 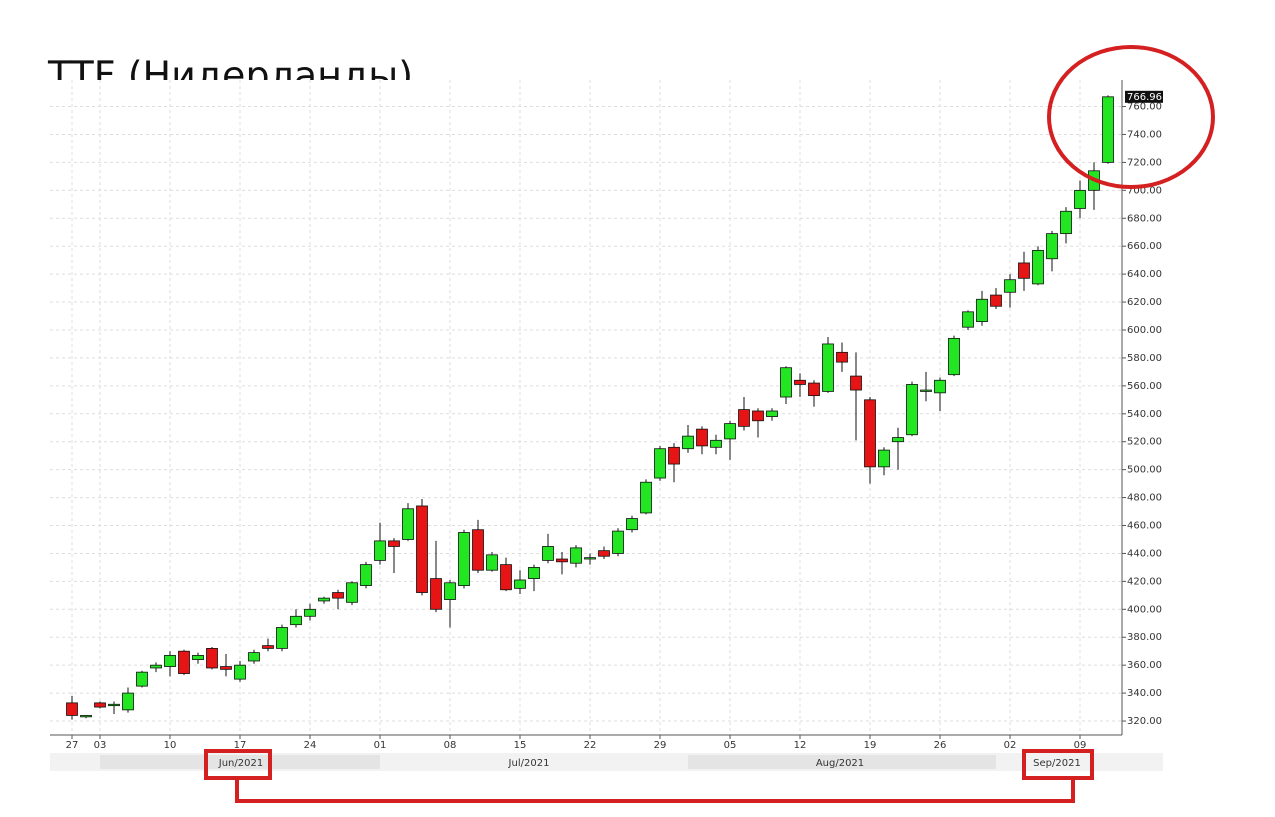 I want to click on month-label: Sep/2021, so click(x=1057, y=763).